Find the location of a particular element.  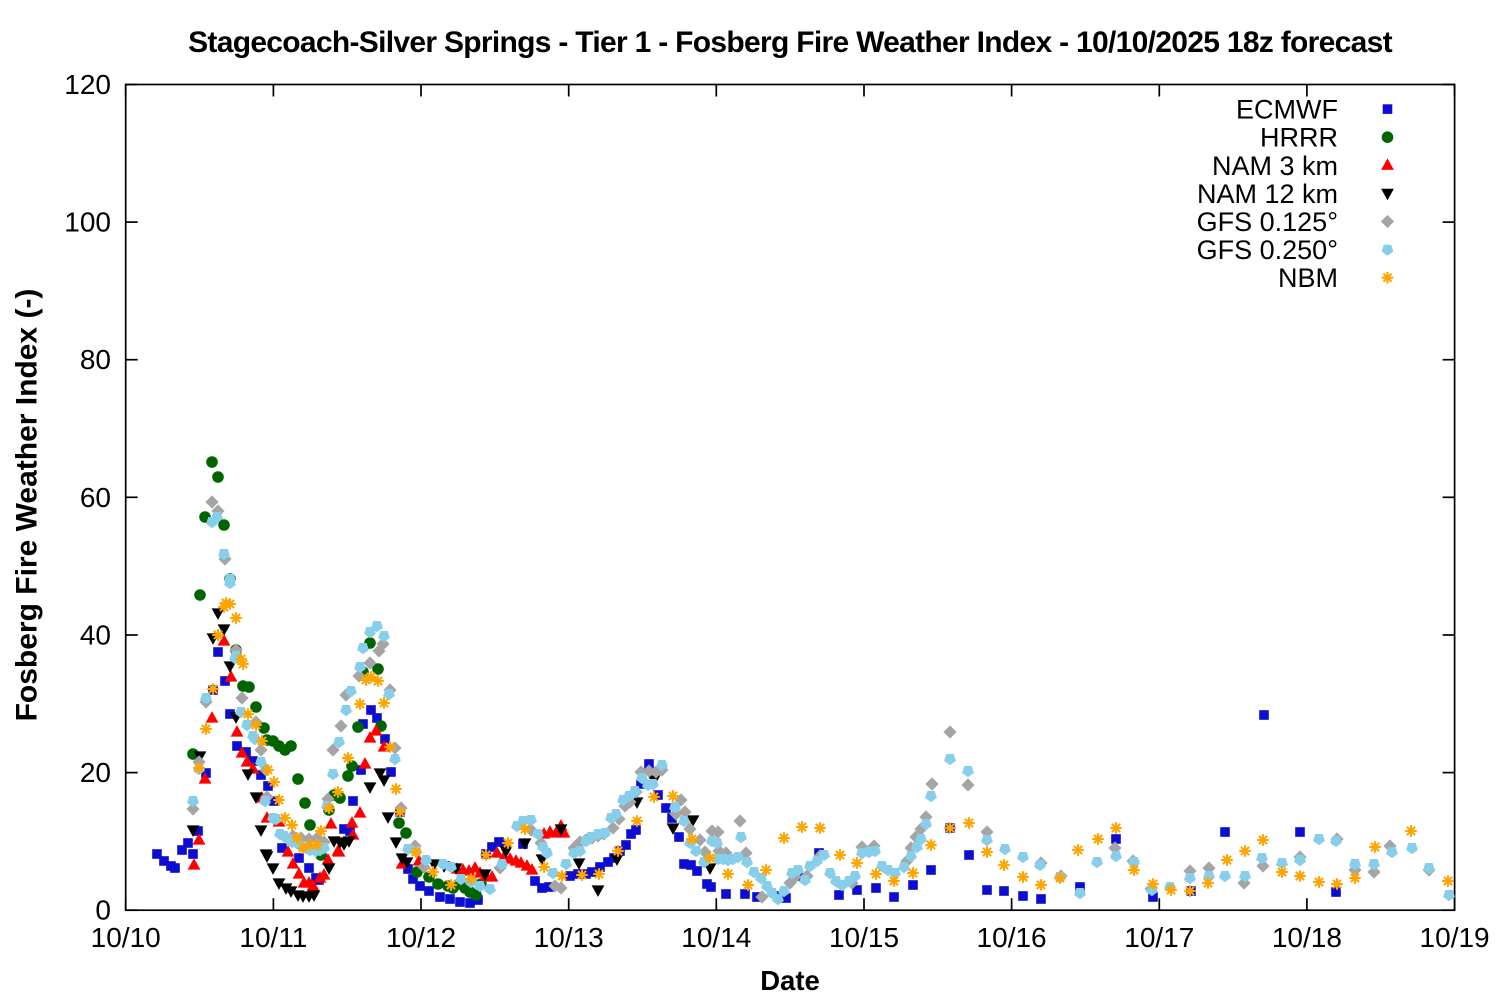

svg-text: 10/17 is located at coordinates (1159, 937).